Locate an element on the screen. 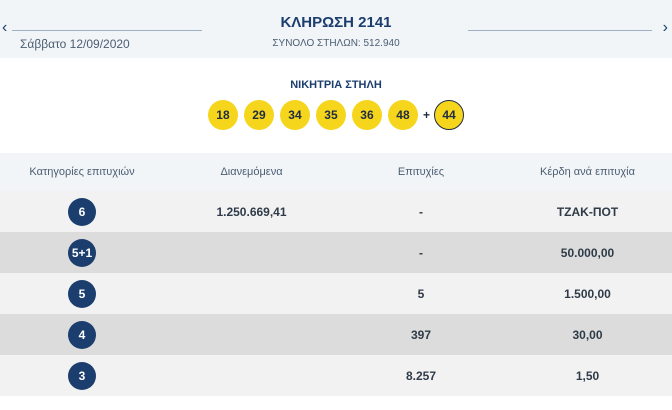  column-header-winners: Επιτυχίες is located at coordinates (421, 172).